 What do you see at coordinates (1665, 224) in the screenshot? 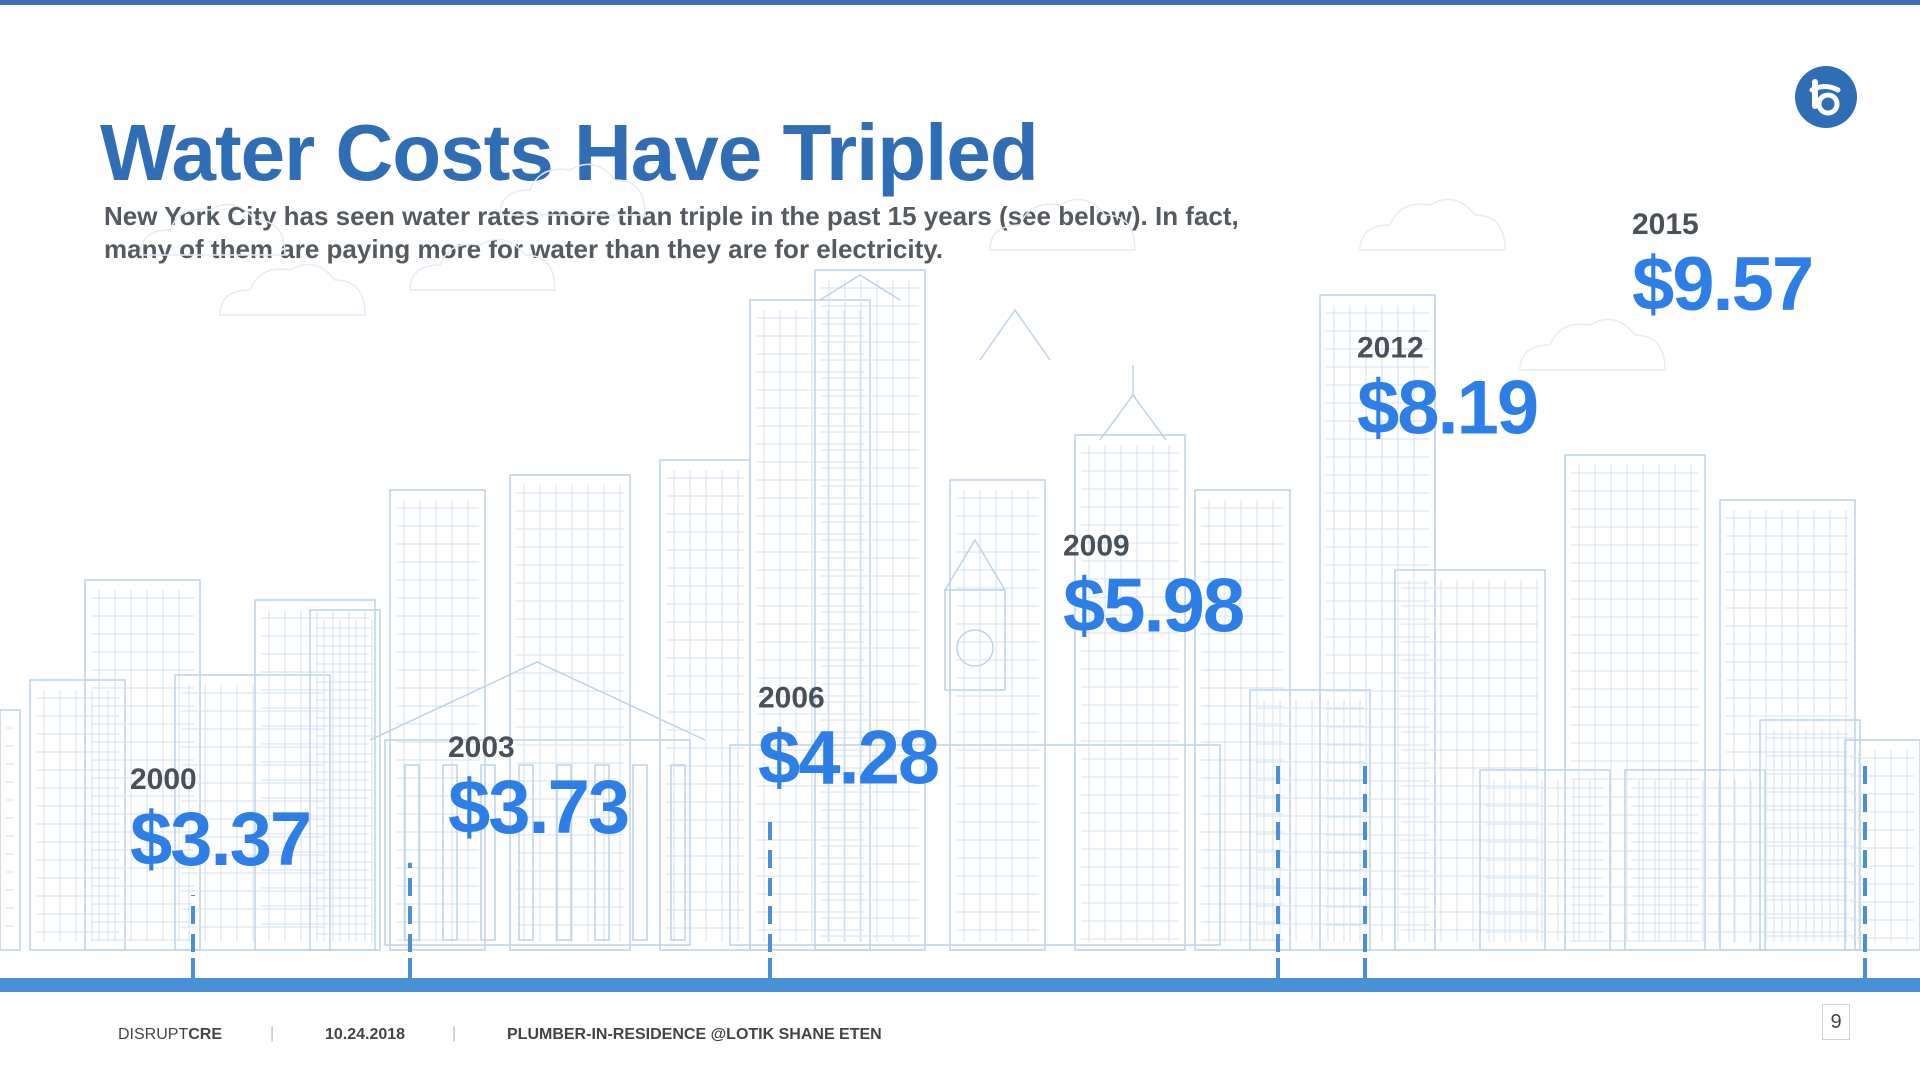
I see `year-label-2015: 2015` at bounding box center [1665, 224].